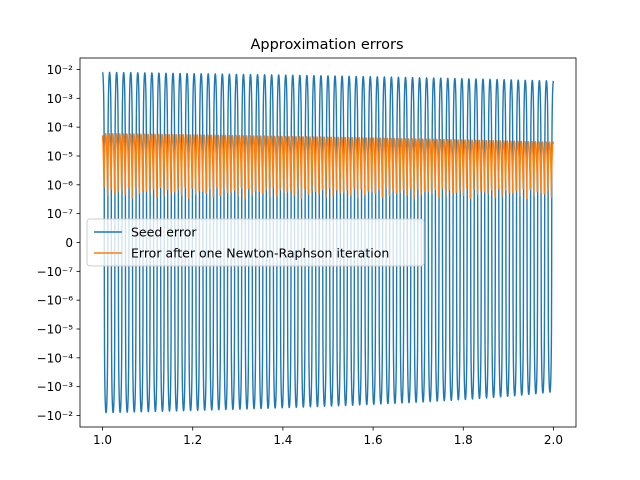 The height and width of the screenshot is (480, 640). What do you see at coordinates (326, 45) in the screenshot?
I see `chart-title: Approximation errors` at bounding box center [326, 45].